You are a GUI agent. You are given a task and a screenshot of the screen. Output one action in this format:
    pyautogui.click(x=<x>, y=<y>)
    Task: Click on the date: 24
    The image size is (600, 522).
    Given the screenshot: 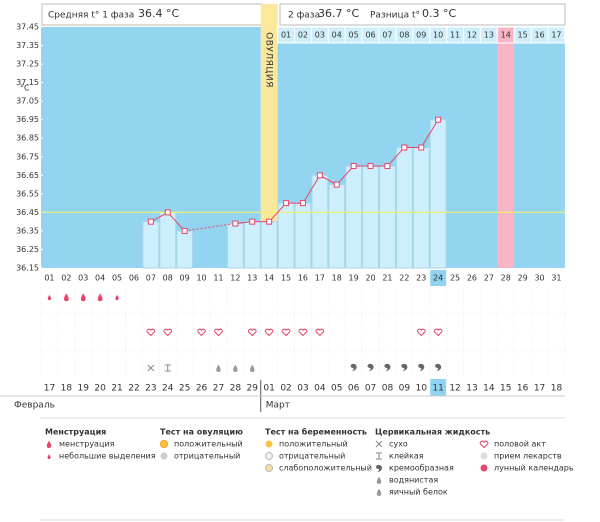 What is the action you would take?
    pyautogui.click(x=168, y=389)
    